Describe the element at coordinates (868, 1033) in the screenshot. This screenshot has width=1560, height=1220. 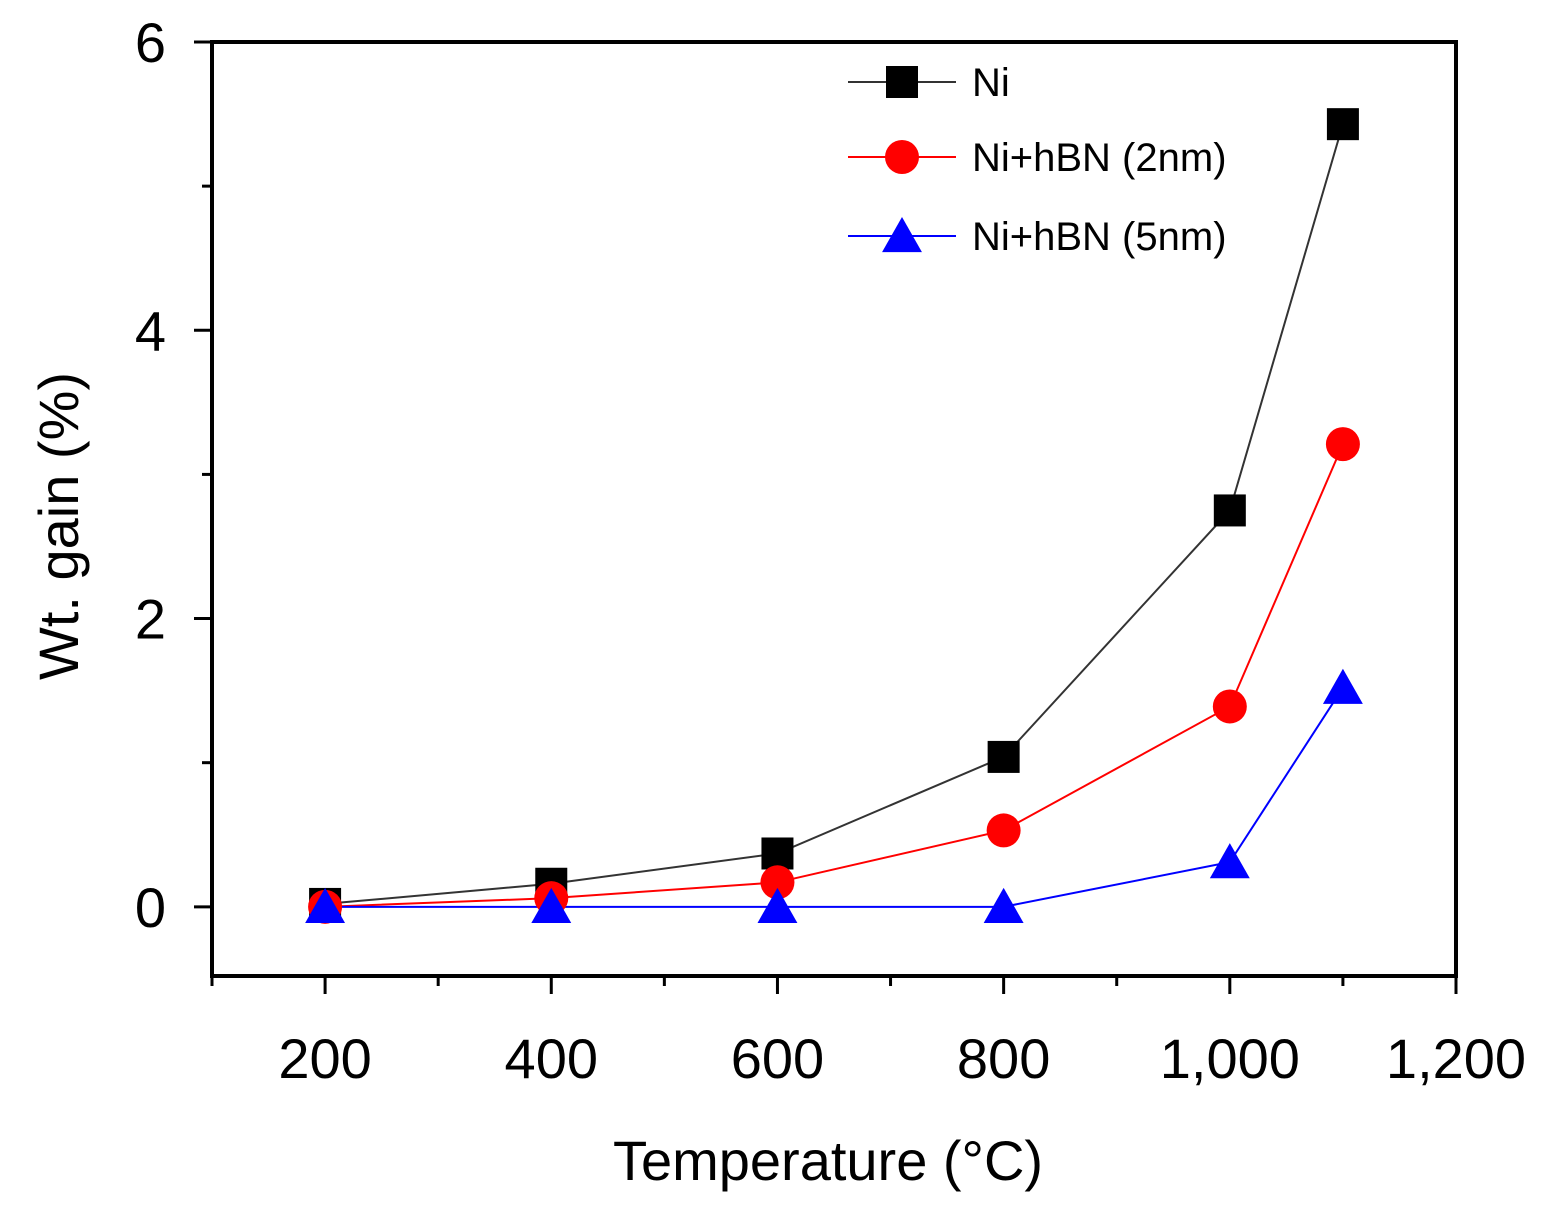
I see `x-axis: 200 400 600 800 1,000 1,200` at that location.